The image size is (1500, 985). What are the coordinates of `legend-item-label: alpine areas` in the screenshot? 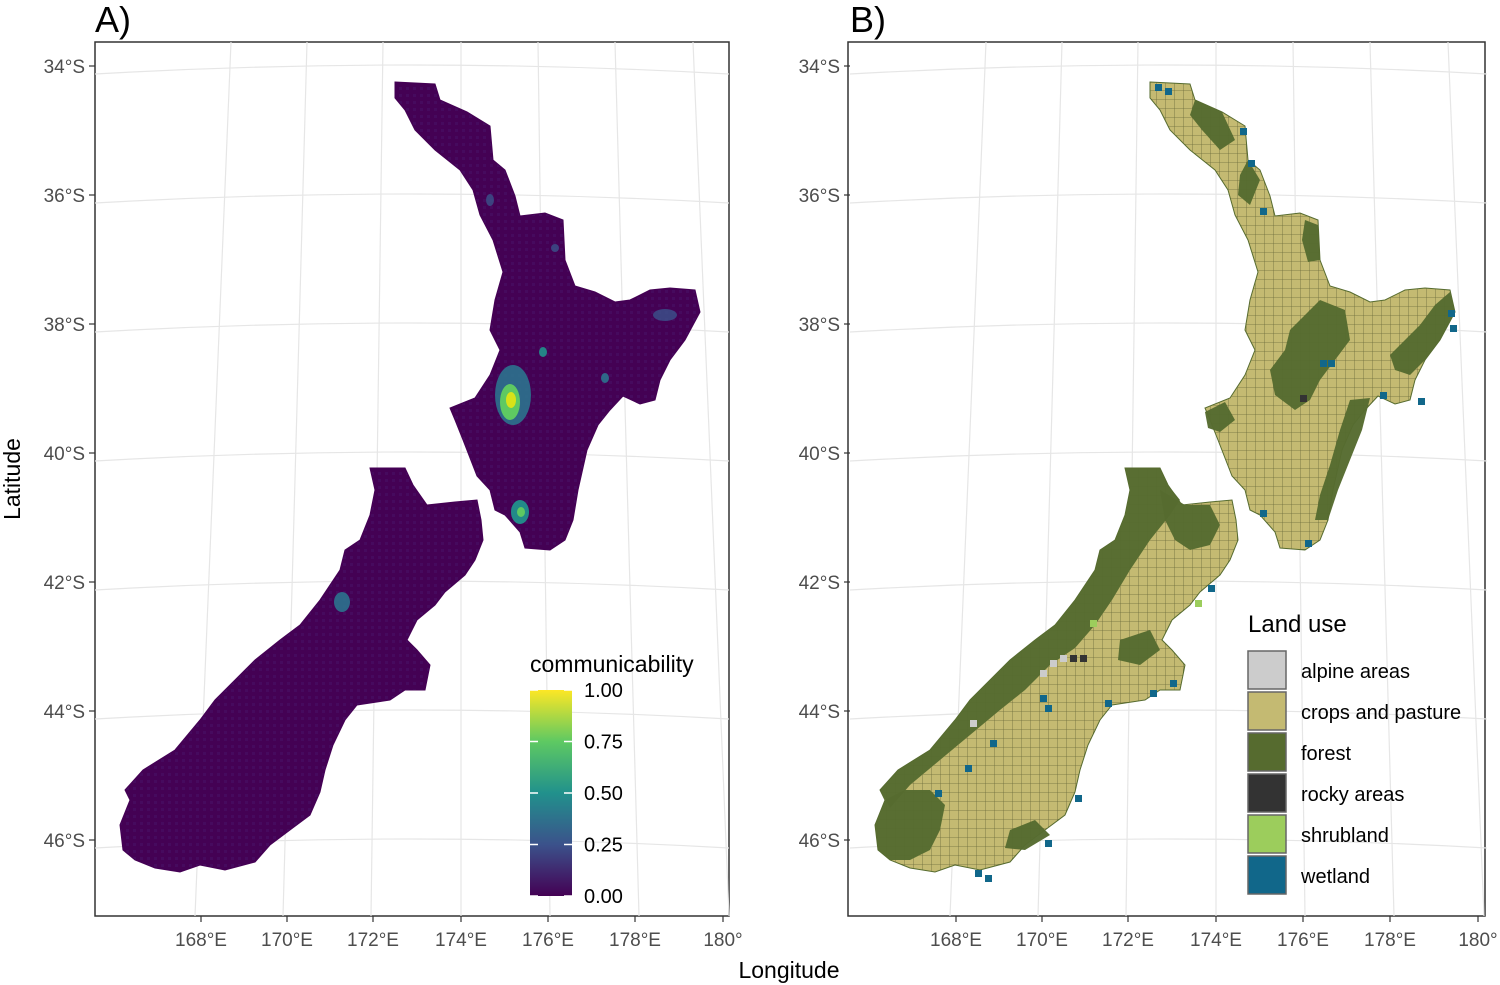 It's located at (1355, 672).